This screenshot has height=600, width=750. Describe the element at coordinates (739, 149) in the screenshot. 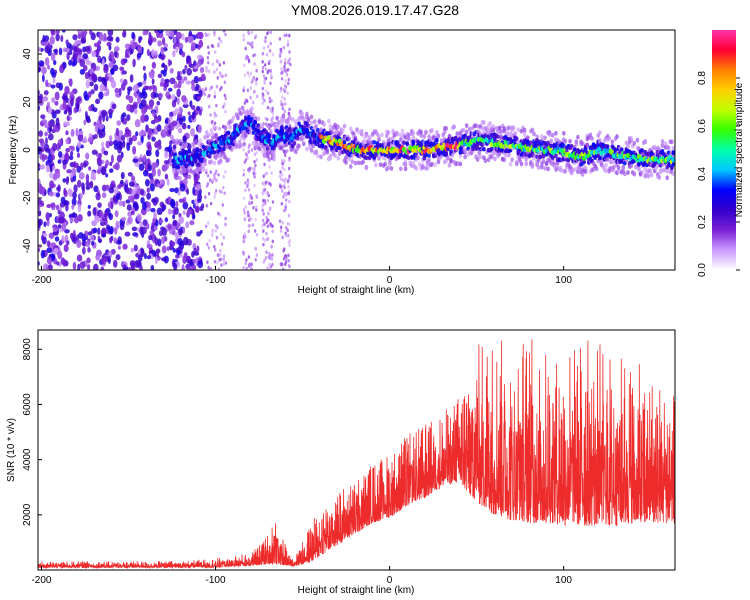

I see `colorbar-label: Normalized spectral amplitude` at that location.